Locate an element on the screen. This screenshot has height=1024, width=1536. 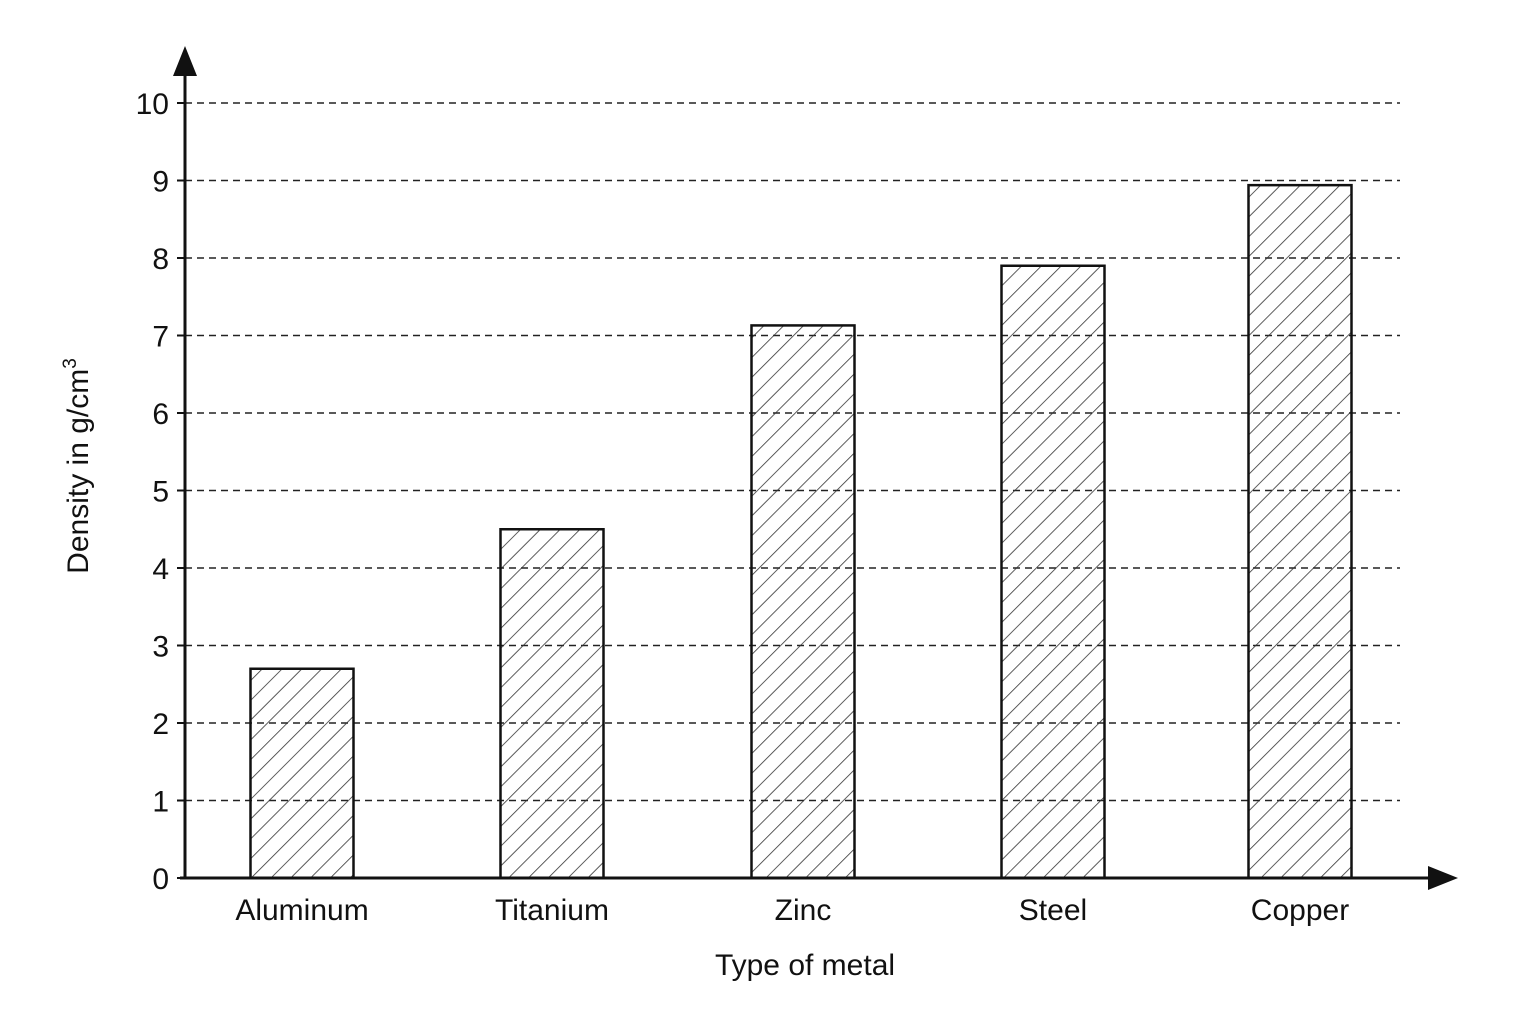
y-axis-title: Density in g/cm3 is located at coordinates (77, 466).